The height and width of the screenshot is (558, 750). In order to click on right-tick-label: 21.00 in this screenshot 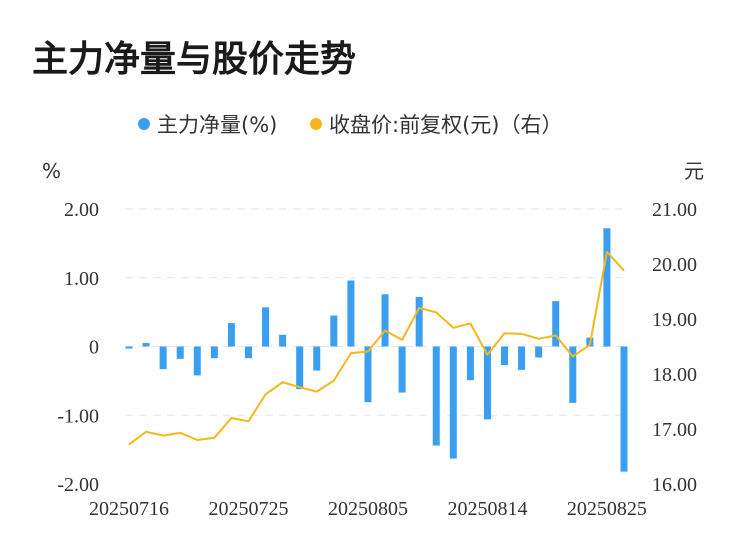, I will do `click(674, 210)`.